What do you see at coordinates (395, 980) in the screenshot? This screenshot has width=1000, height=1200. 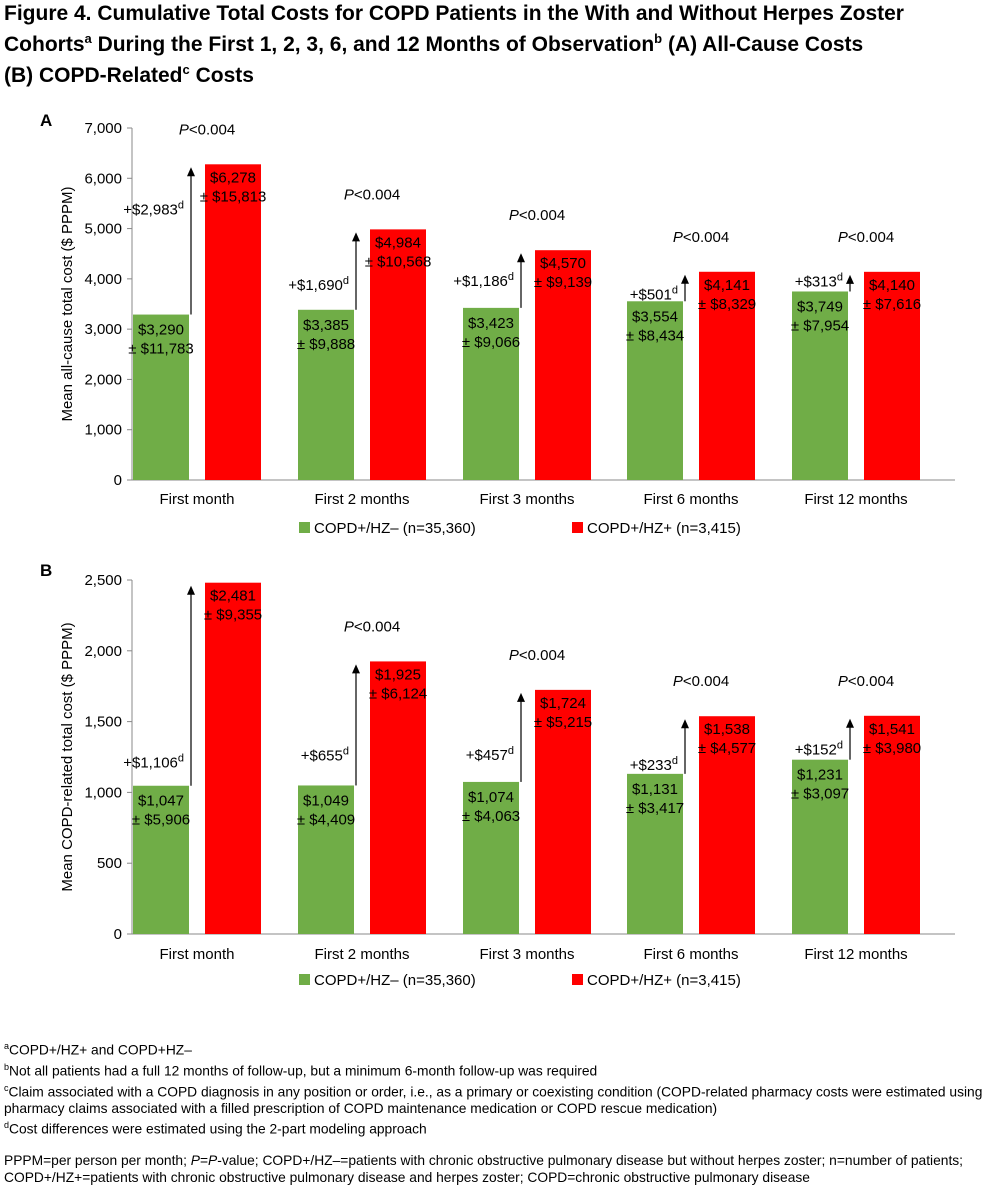 I see `legend-label: COPD+/HZ– (n=35,360)` at bounding box center [395, 980].